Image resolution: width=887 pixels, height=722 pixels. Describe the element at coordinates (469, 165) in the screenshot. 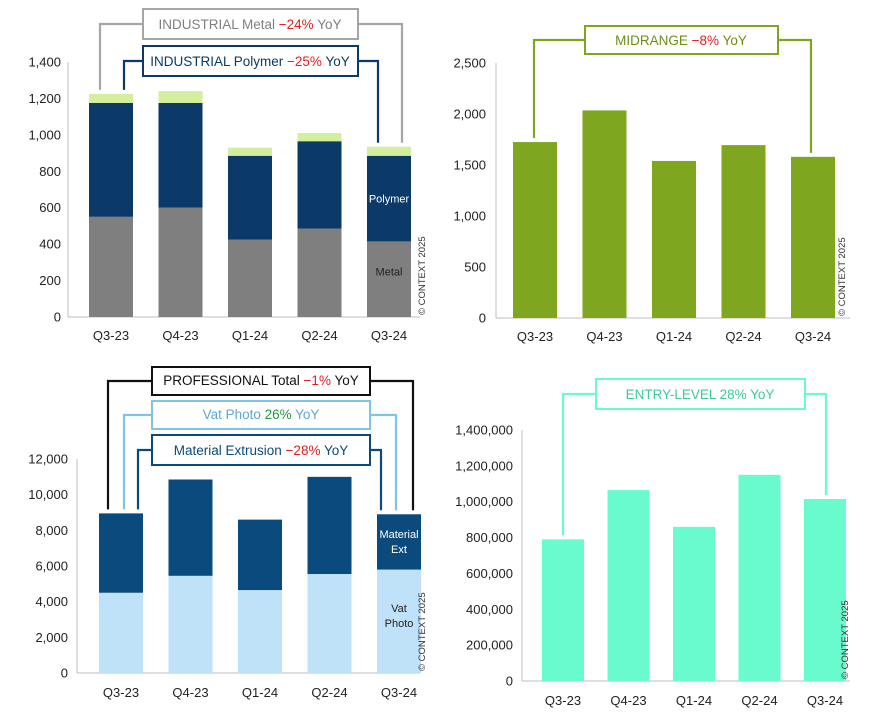

I see `y-tick-label: 1,500` at that location.